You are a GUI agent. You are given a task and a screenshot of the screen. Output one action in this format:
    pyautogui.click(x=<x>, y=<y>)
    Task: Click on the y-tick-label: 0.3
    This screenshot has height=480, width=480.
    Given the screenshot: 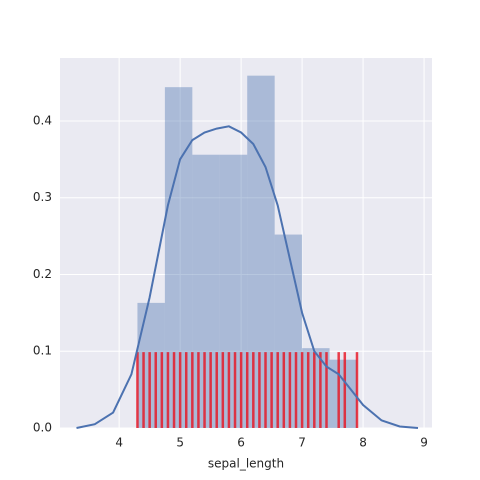 What is the action you would take?
    pyautogui.click(x=42, y=197)
    